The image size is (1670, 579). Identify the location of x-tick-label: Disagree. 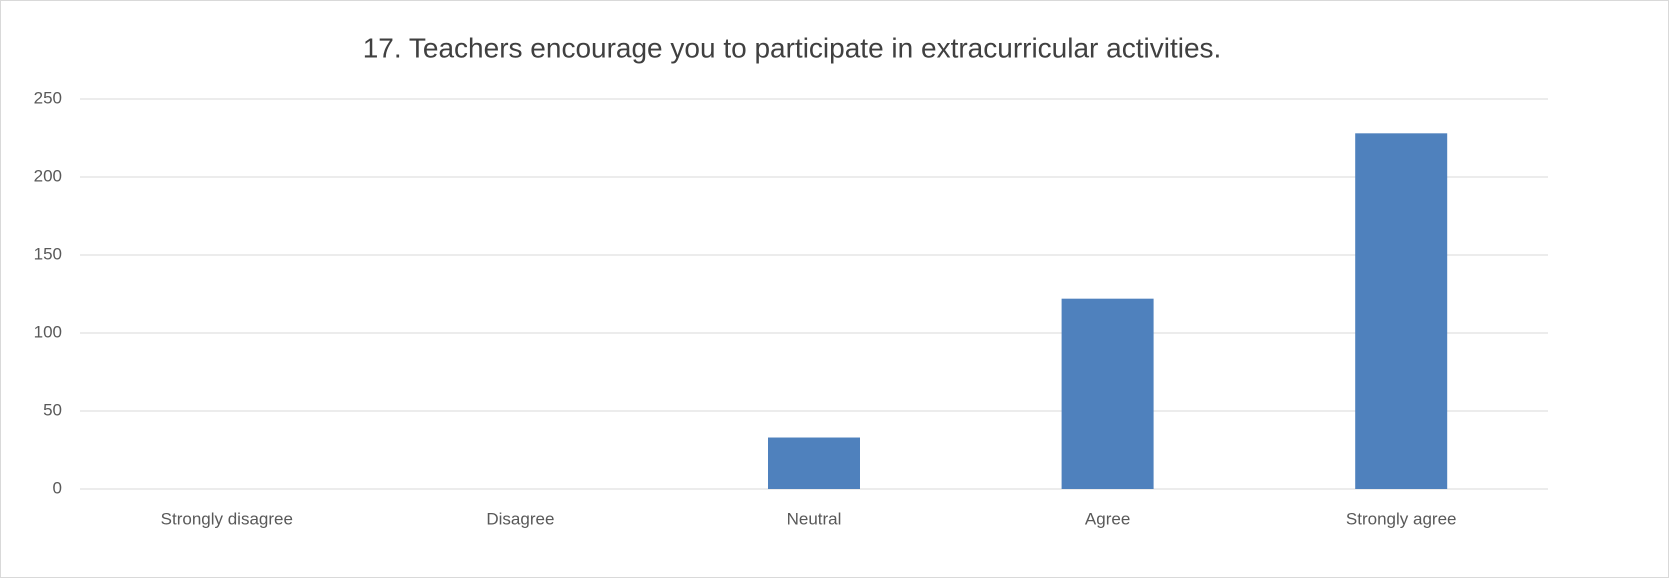
(520, 518).